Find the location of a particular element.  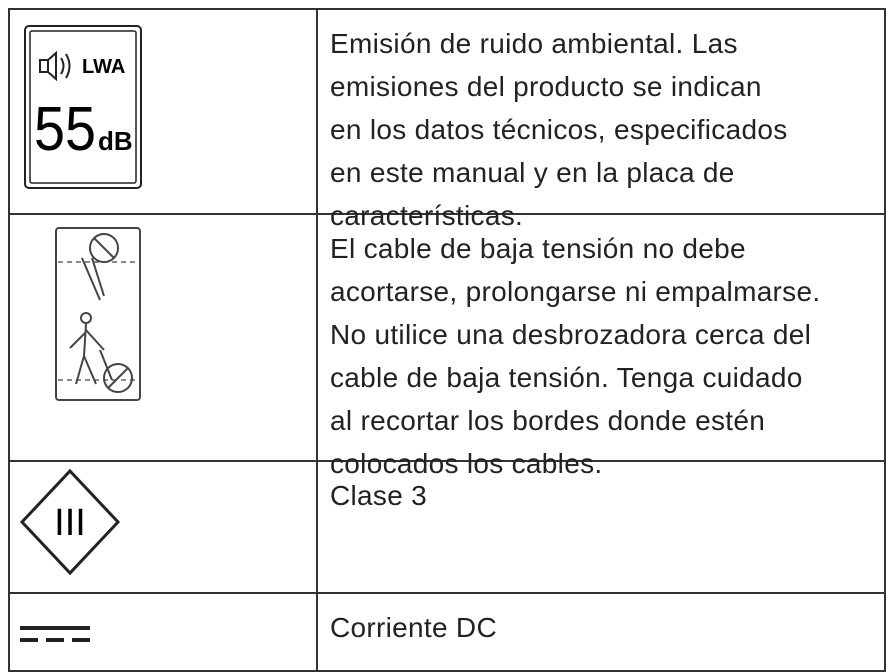

dc-icon is located at coordinates (55, 634).